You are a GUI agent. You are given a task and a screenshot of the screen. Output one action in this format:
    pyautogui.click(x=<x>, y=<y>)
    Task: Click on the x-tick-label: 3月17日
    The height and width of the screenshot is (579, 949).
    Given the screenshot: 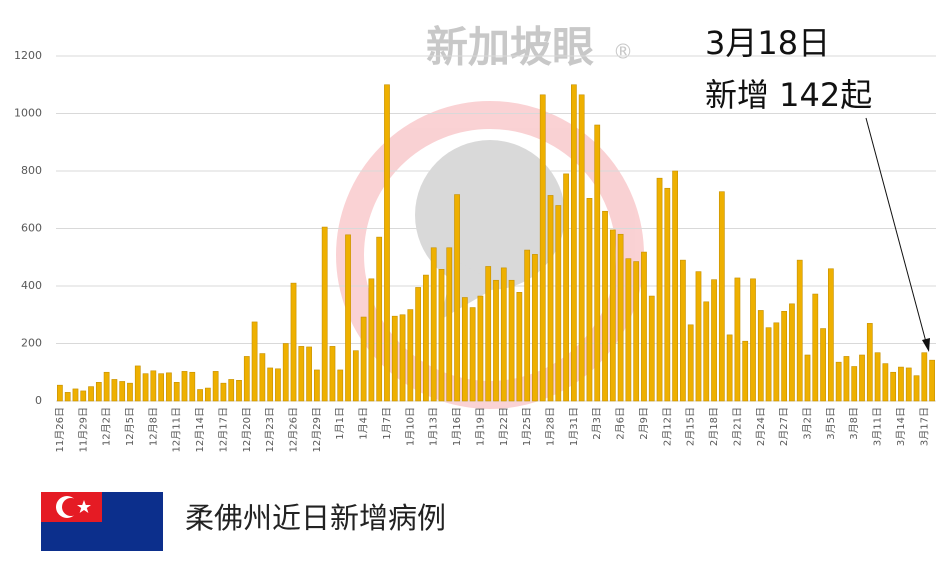 What is the action you would take?
    pyautogui.click(x=924, y=426)
    